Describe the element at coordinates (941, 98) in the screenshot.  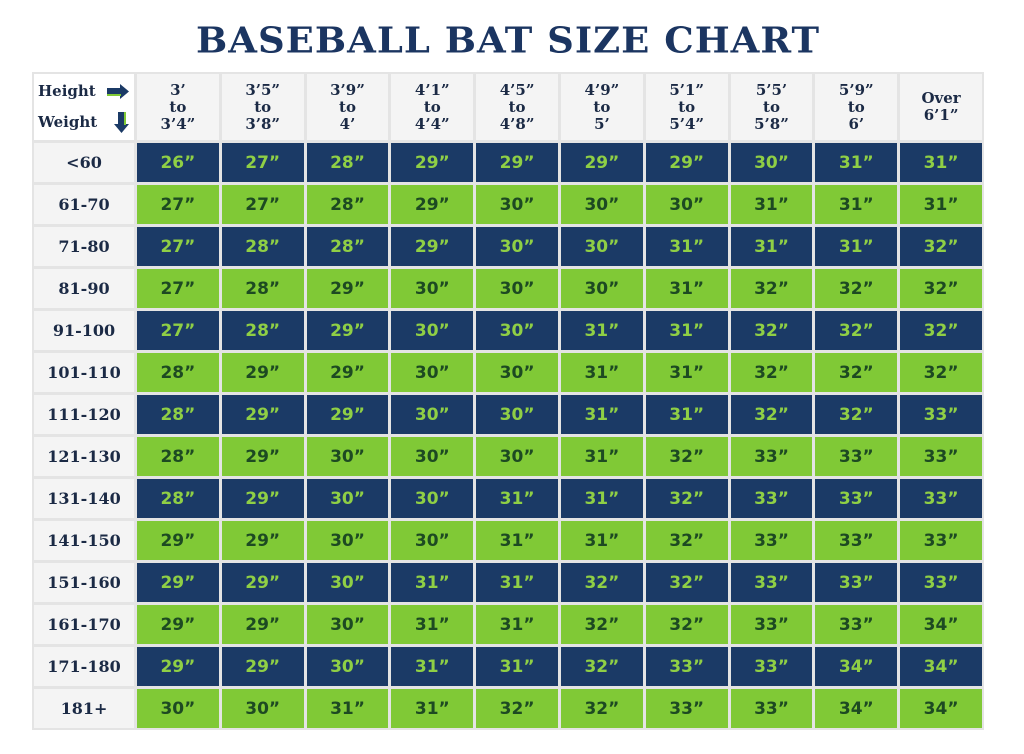
I see `column-header-line: Over` at that location.